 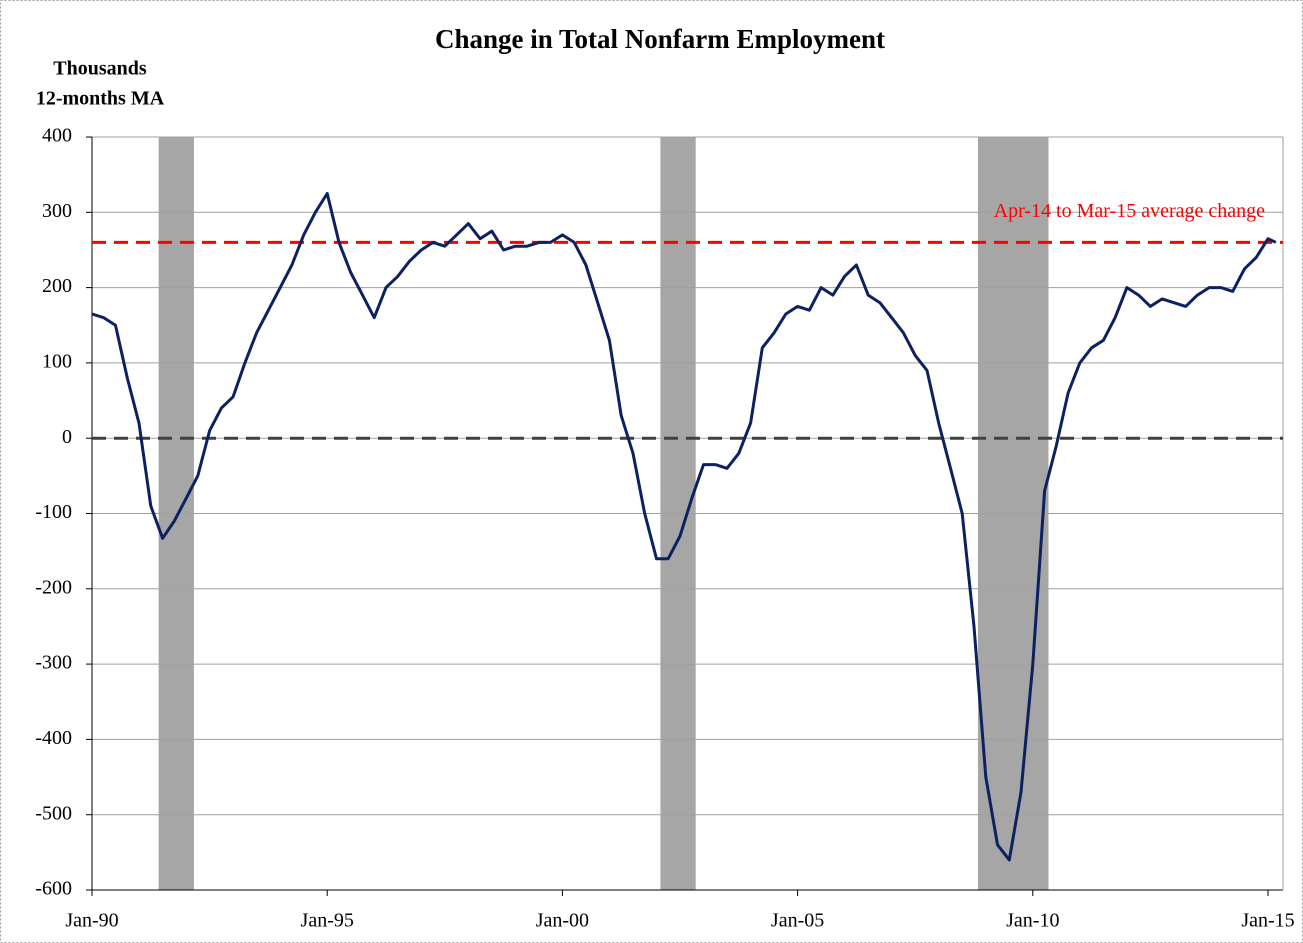 What do you see at coordinates (797, 921) in the screenshot?
I see `x-tick-label: Jan-05` at bounding box center [797, 921].